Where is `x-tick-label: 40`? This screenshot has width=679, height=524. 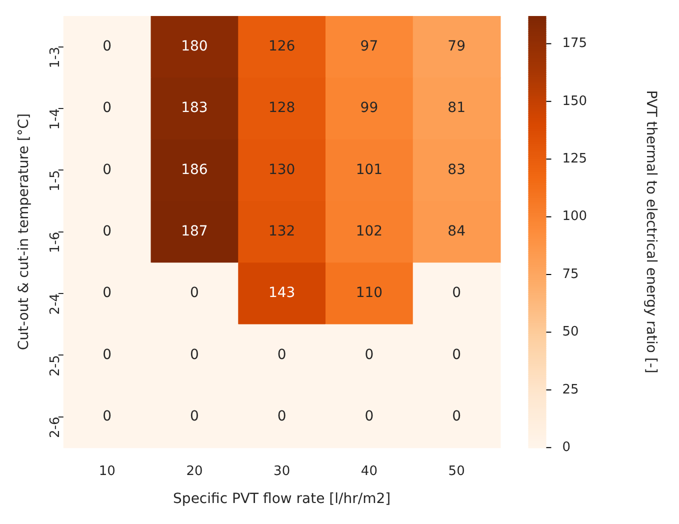
x-tick-label: 40 is located at coordinates (369, 471).